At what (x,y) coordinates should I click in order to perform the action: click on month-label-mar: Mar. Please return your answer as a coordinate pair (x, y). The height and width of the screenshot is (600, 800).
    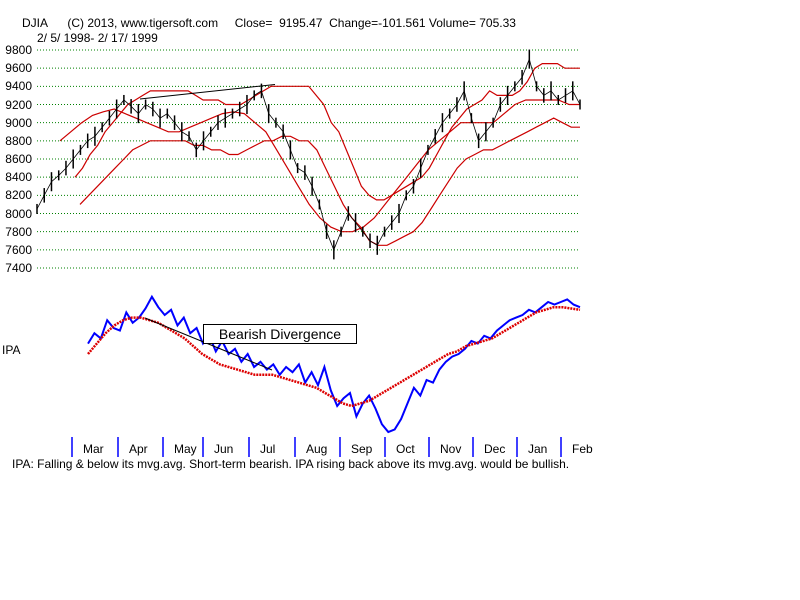
    Looking at the image, I should click on (93, 449).